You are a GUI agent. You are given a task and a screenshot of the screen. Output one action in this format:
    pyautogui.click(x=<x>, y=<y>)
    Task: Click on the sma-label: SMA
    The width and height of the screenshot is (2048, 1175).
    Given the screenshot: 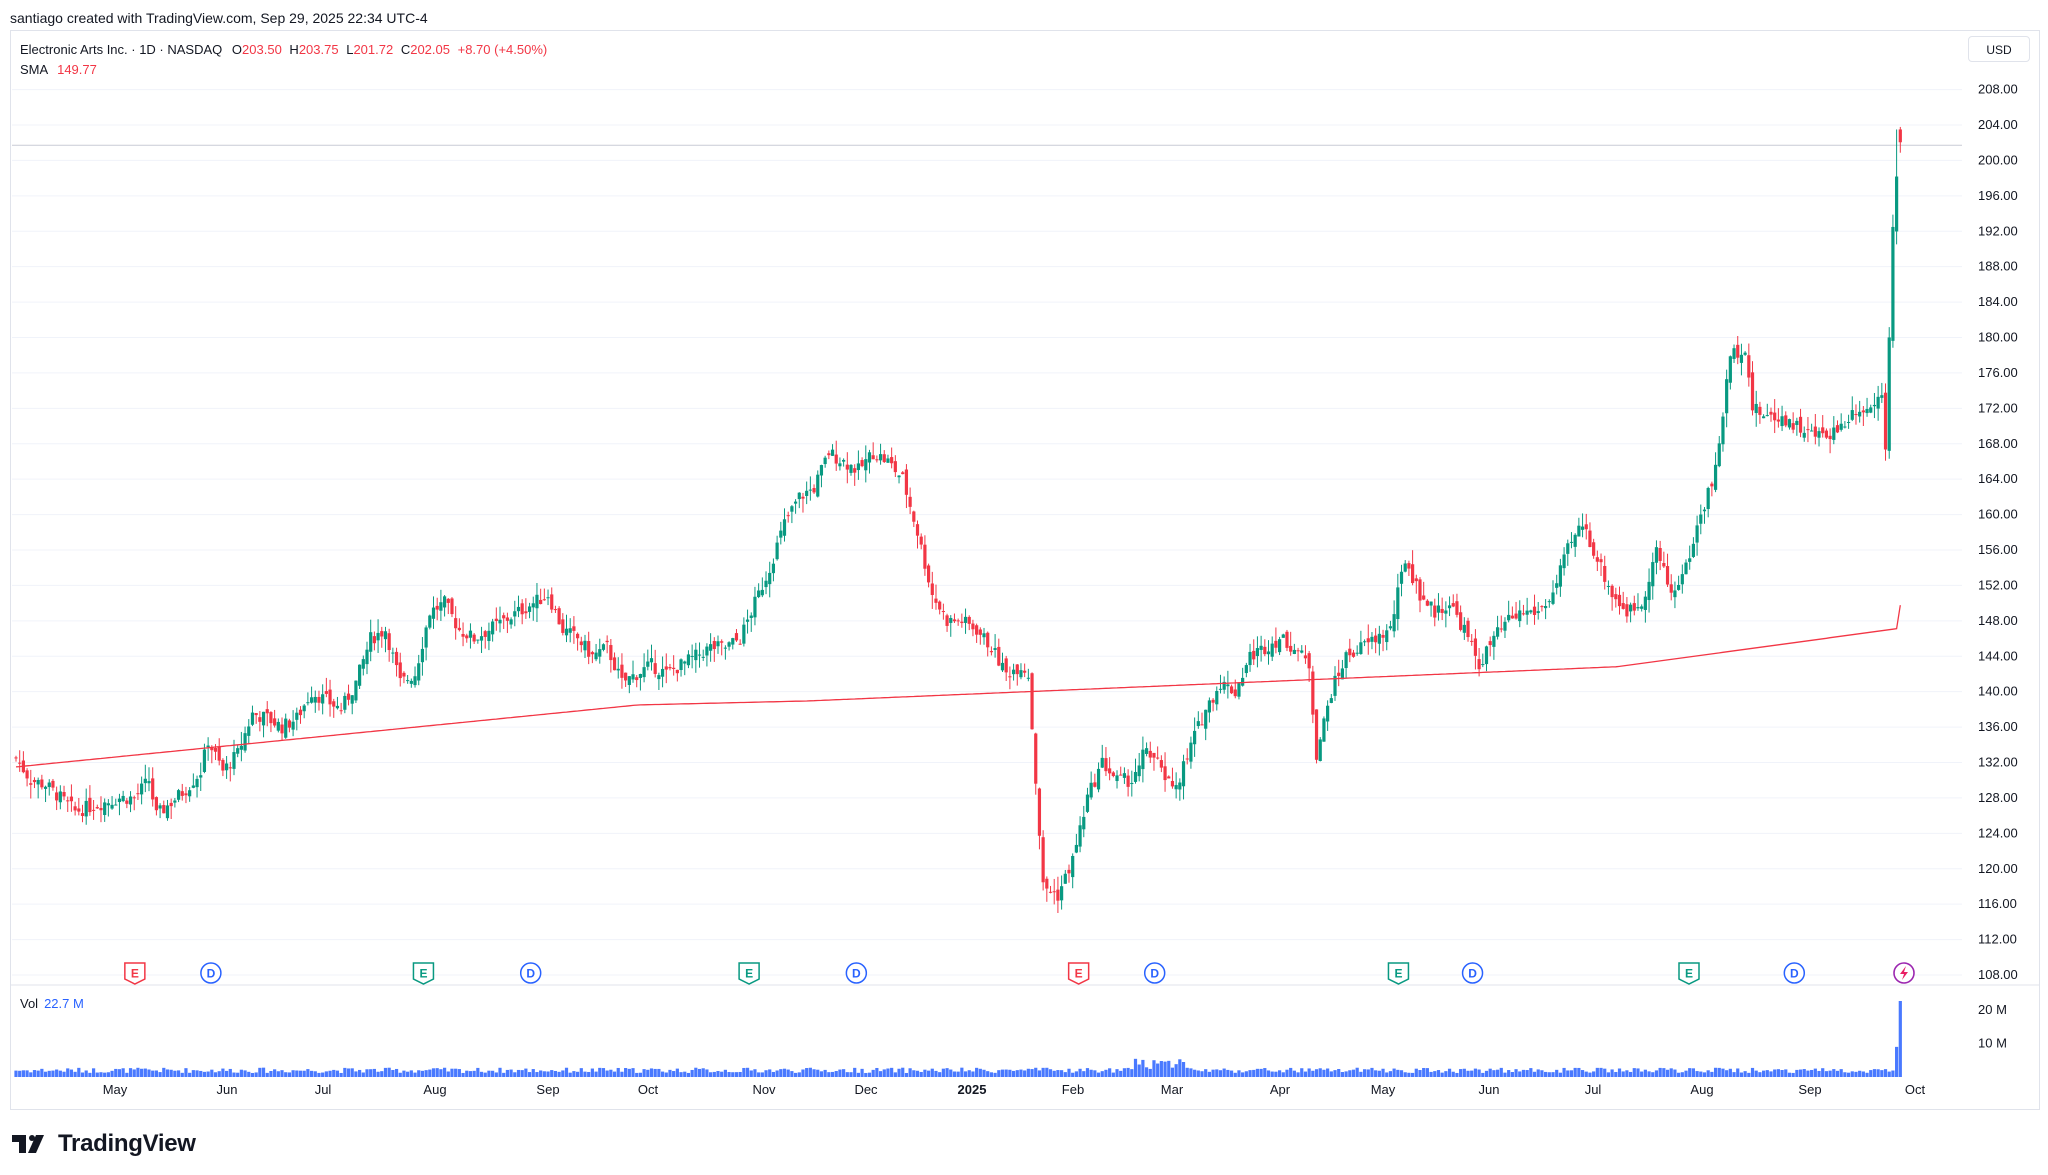 What is the action you would take?
    pyautogui.click(x=34, y=69)
    